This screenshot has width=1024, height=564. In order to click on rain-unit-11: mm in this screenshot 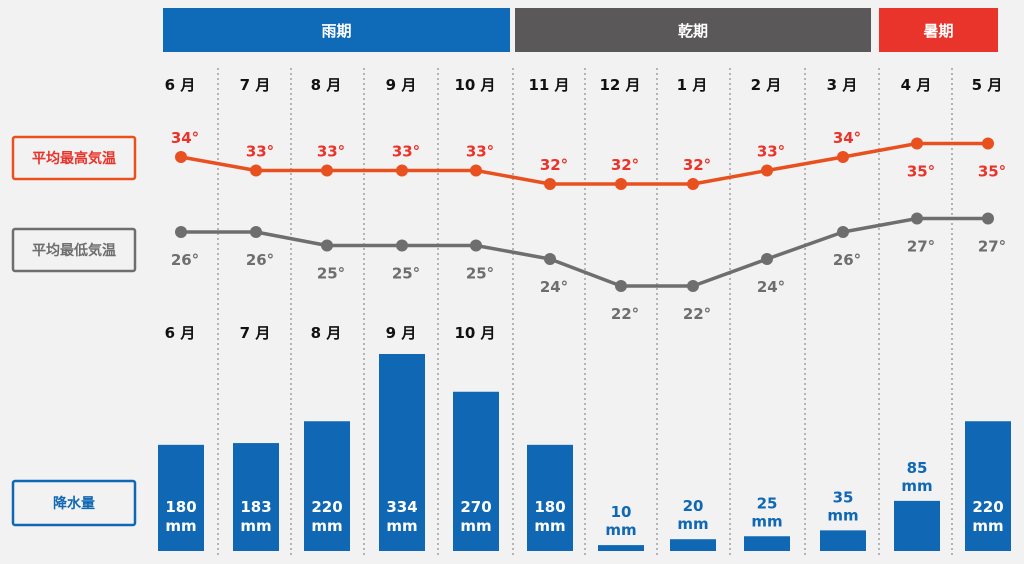, I will do `click(987, 526)`.